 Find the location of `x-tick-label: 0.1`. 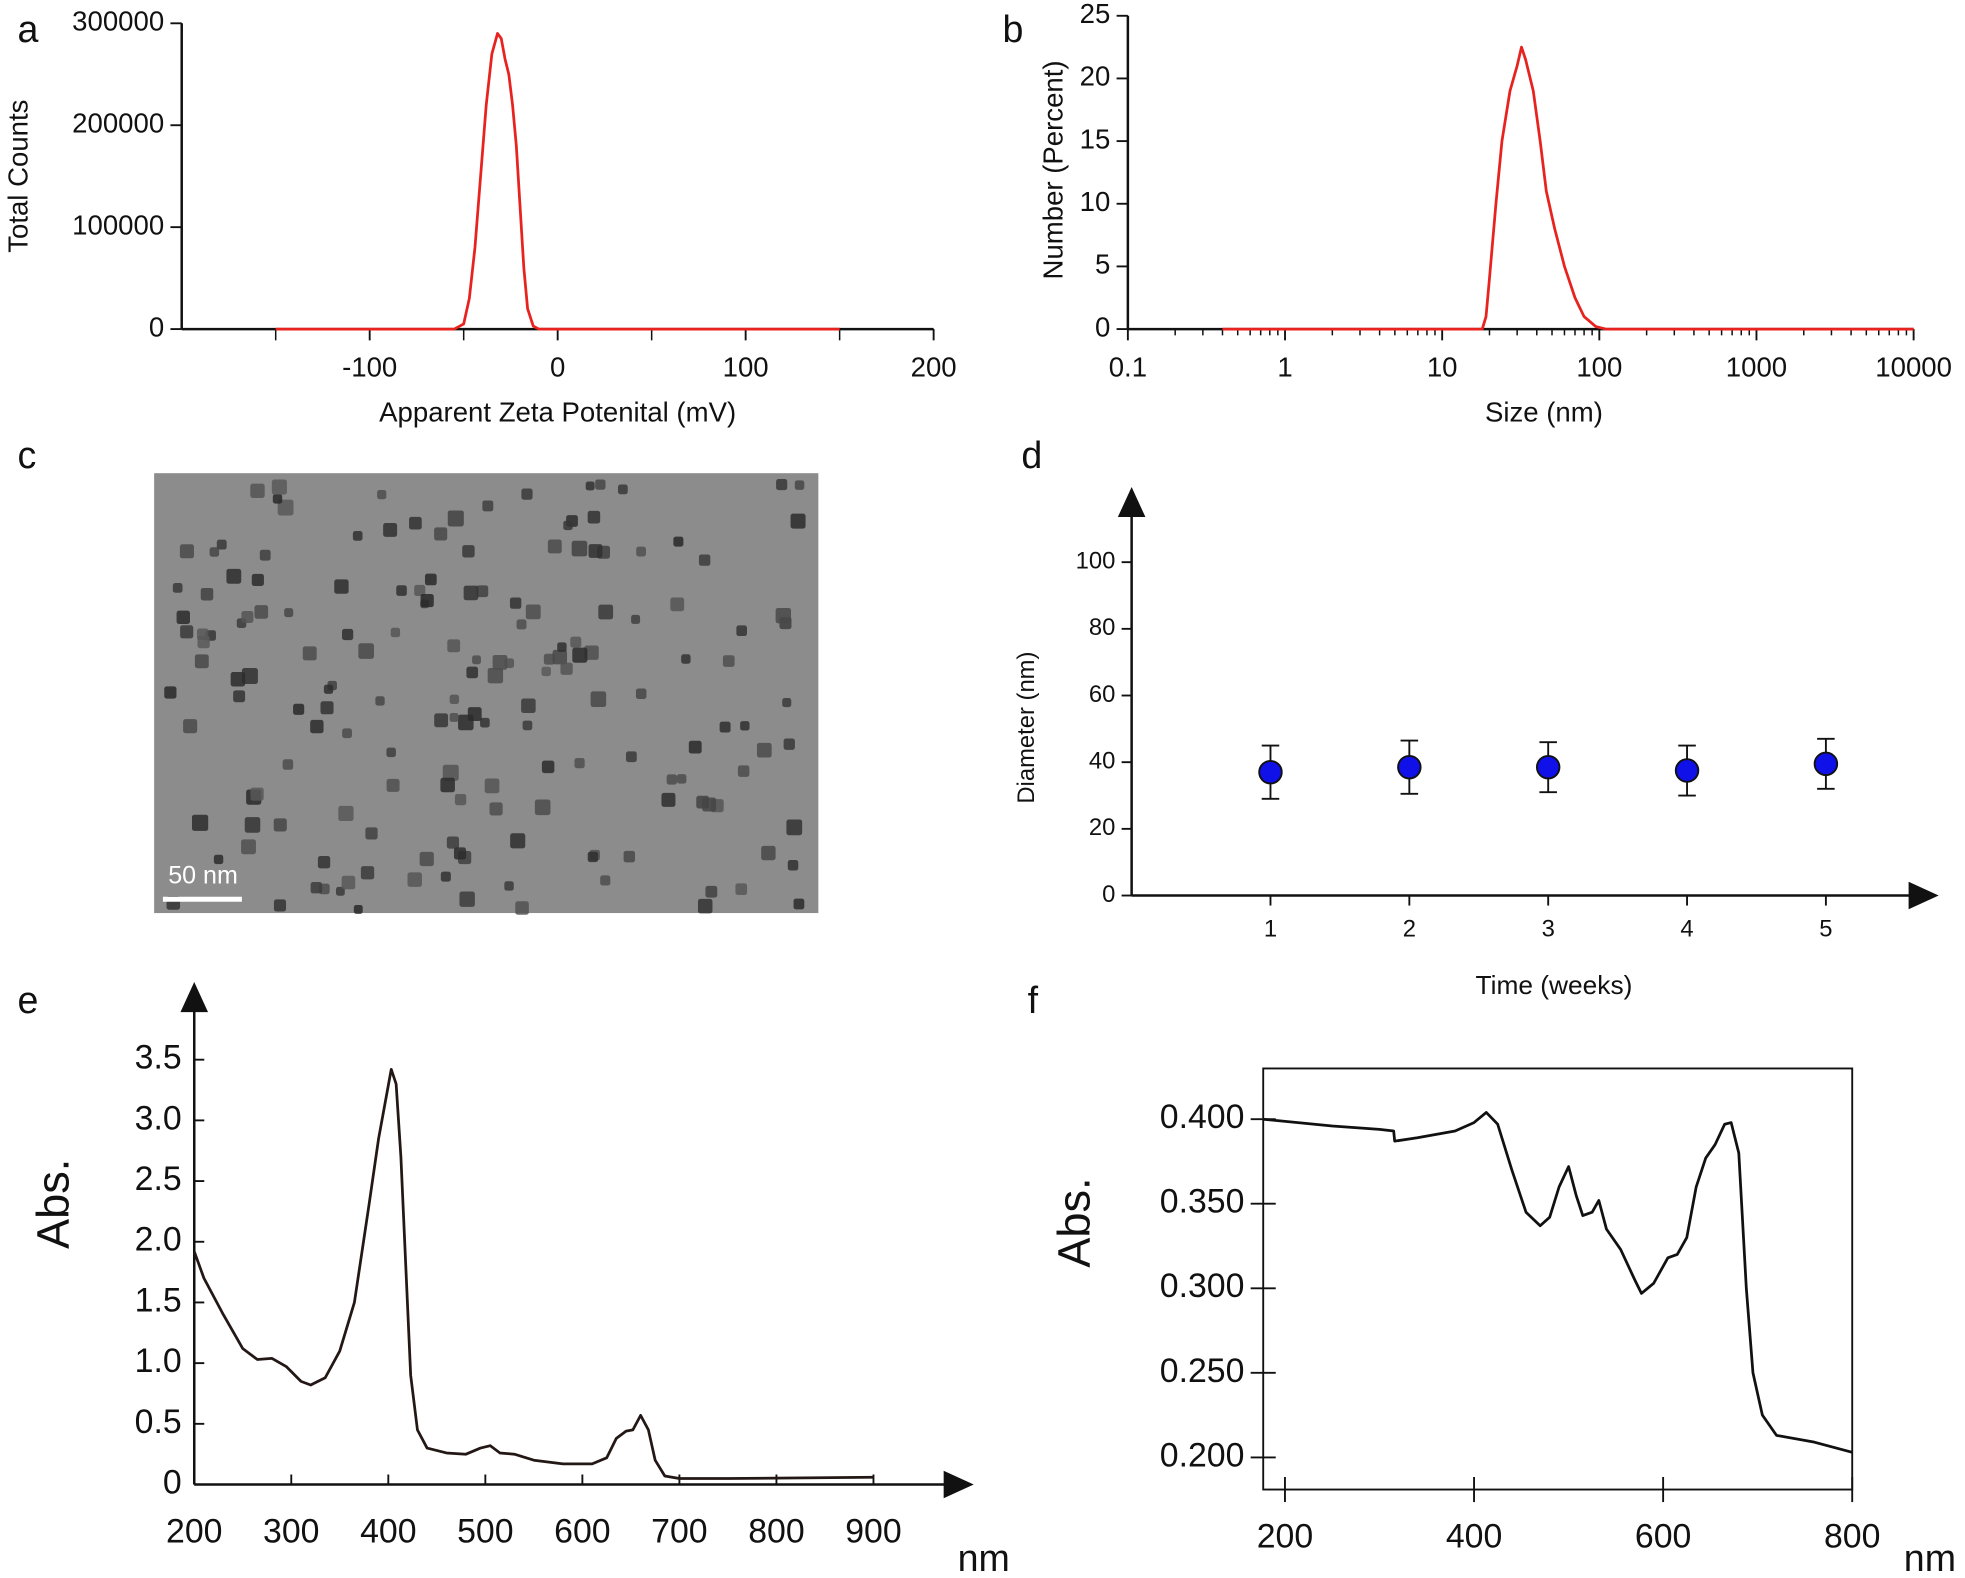

x-tick-label: 0.1 is located at coordinates (1128, 366).